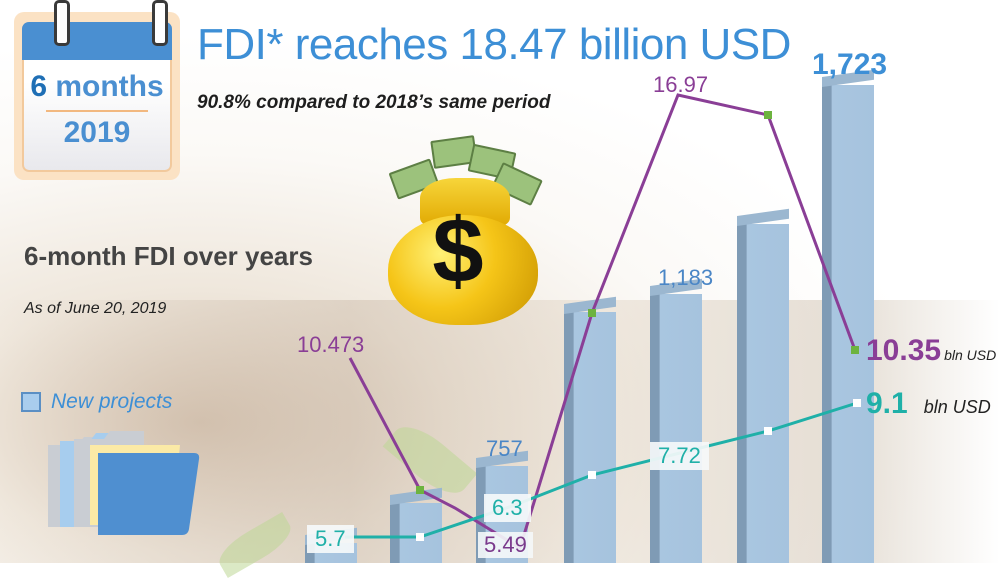 The width and height of the screenshot is (1000, 578). I want to click on bar-value-label: 1,183, so click(686, 277).